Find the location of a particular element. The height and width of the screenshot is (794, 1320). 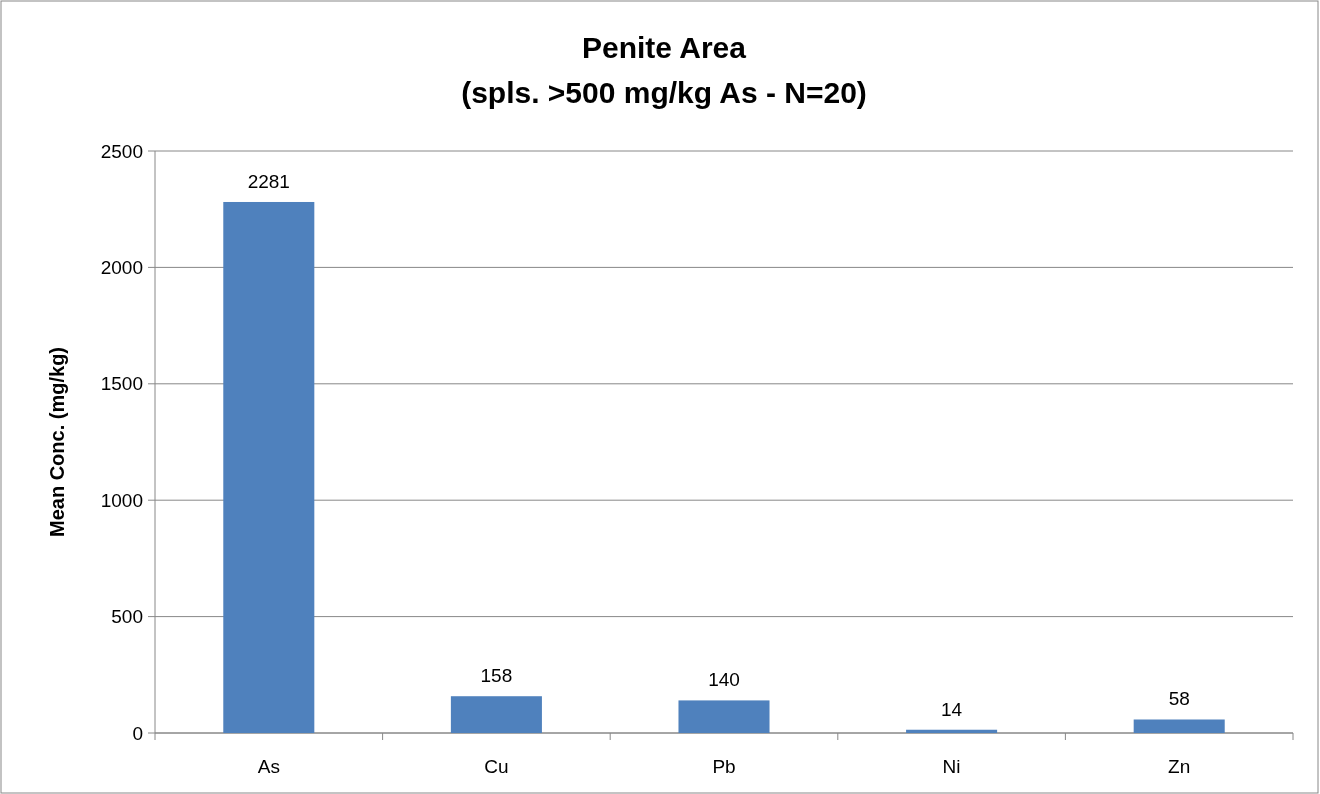

data-label: 2281 is located at coordinates (268, 181).